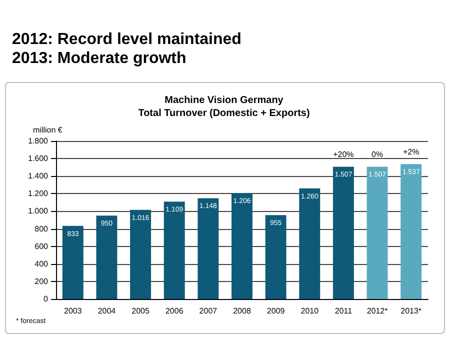 The height and width of the screenshot is (337, 450). Describe the element at coordinates (377, 311) in the screenshot. I see `x-tick-label: 2012*` at that location.